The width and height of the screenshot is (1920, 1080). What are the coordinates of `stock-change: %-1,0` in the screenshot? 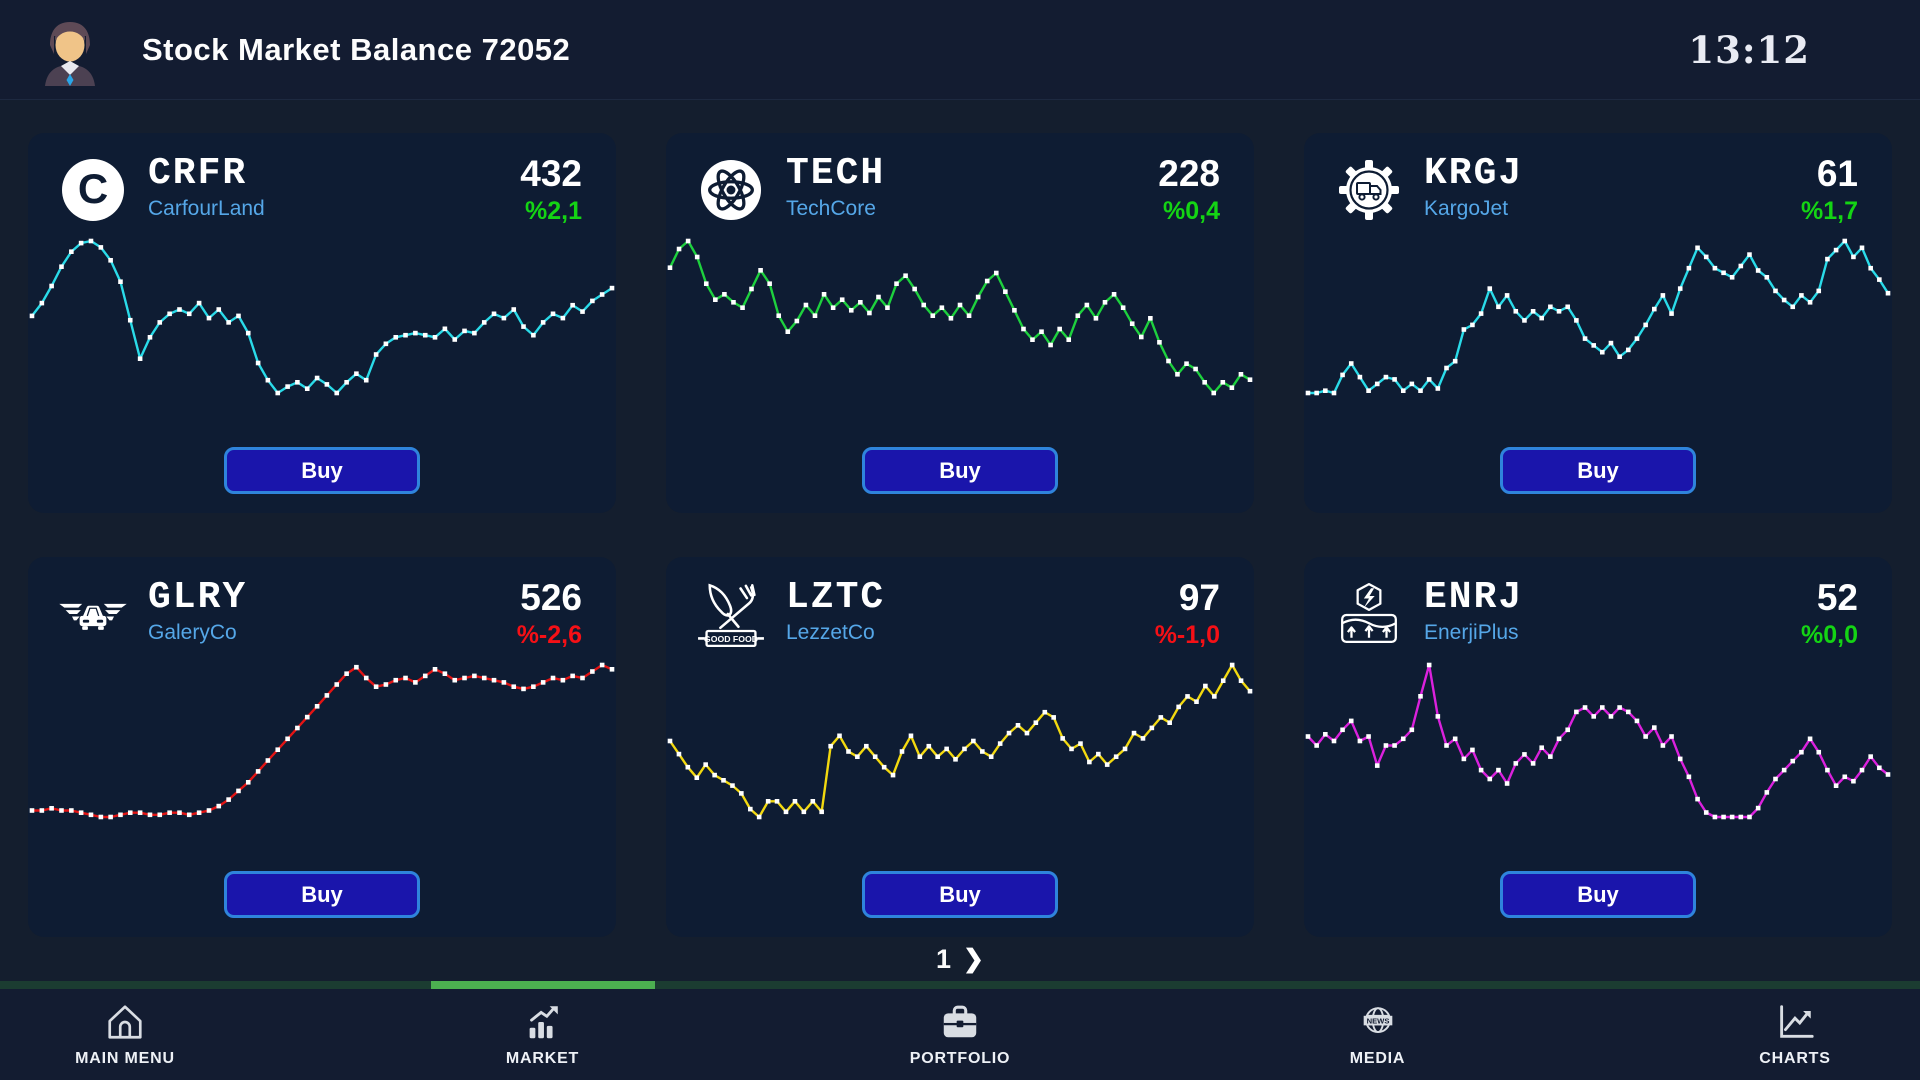 It's located at (1187, 635).